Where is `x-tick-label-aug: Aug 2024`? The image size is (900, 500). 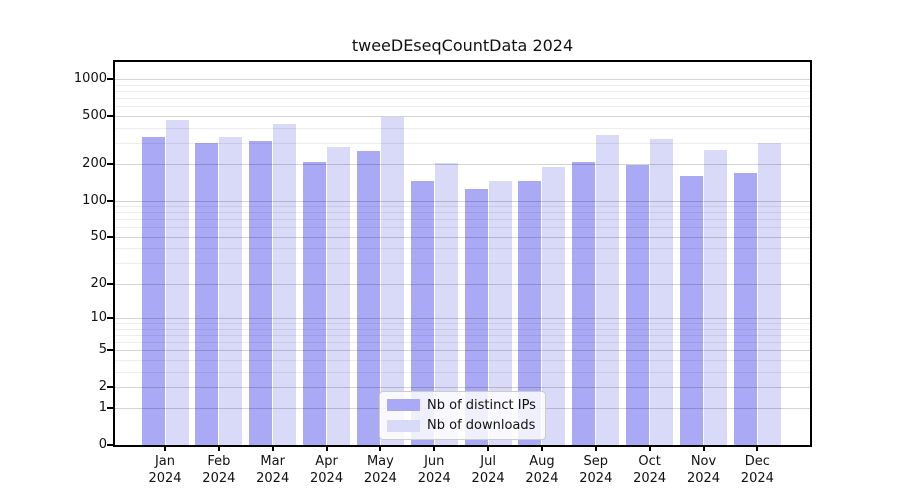
x-tick-label-aug: Aug 2024 is located at coordinates (542, 470).